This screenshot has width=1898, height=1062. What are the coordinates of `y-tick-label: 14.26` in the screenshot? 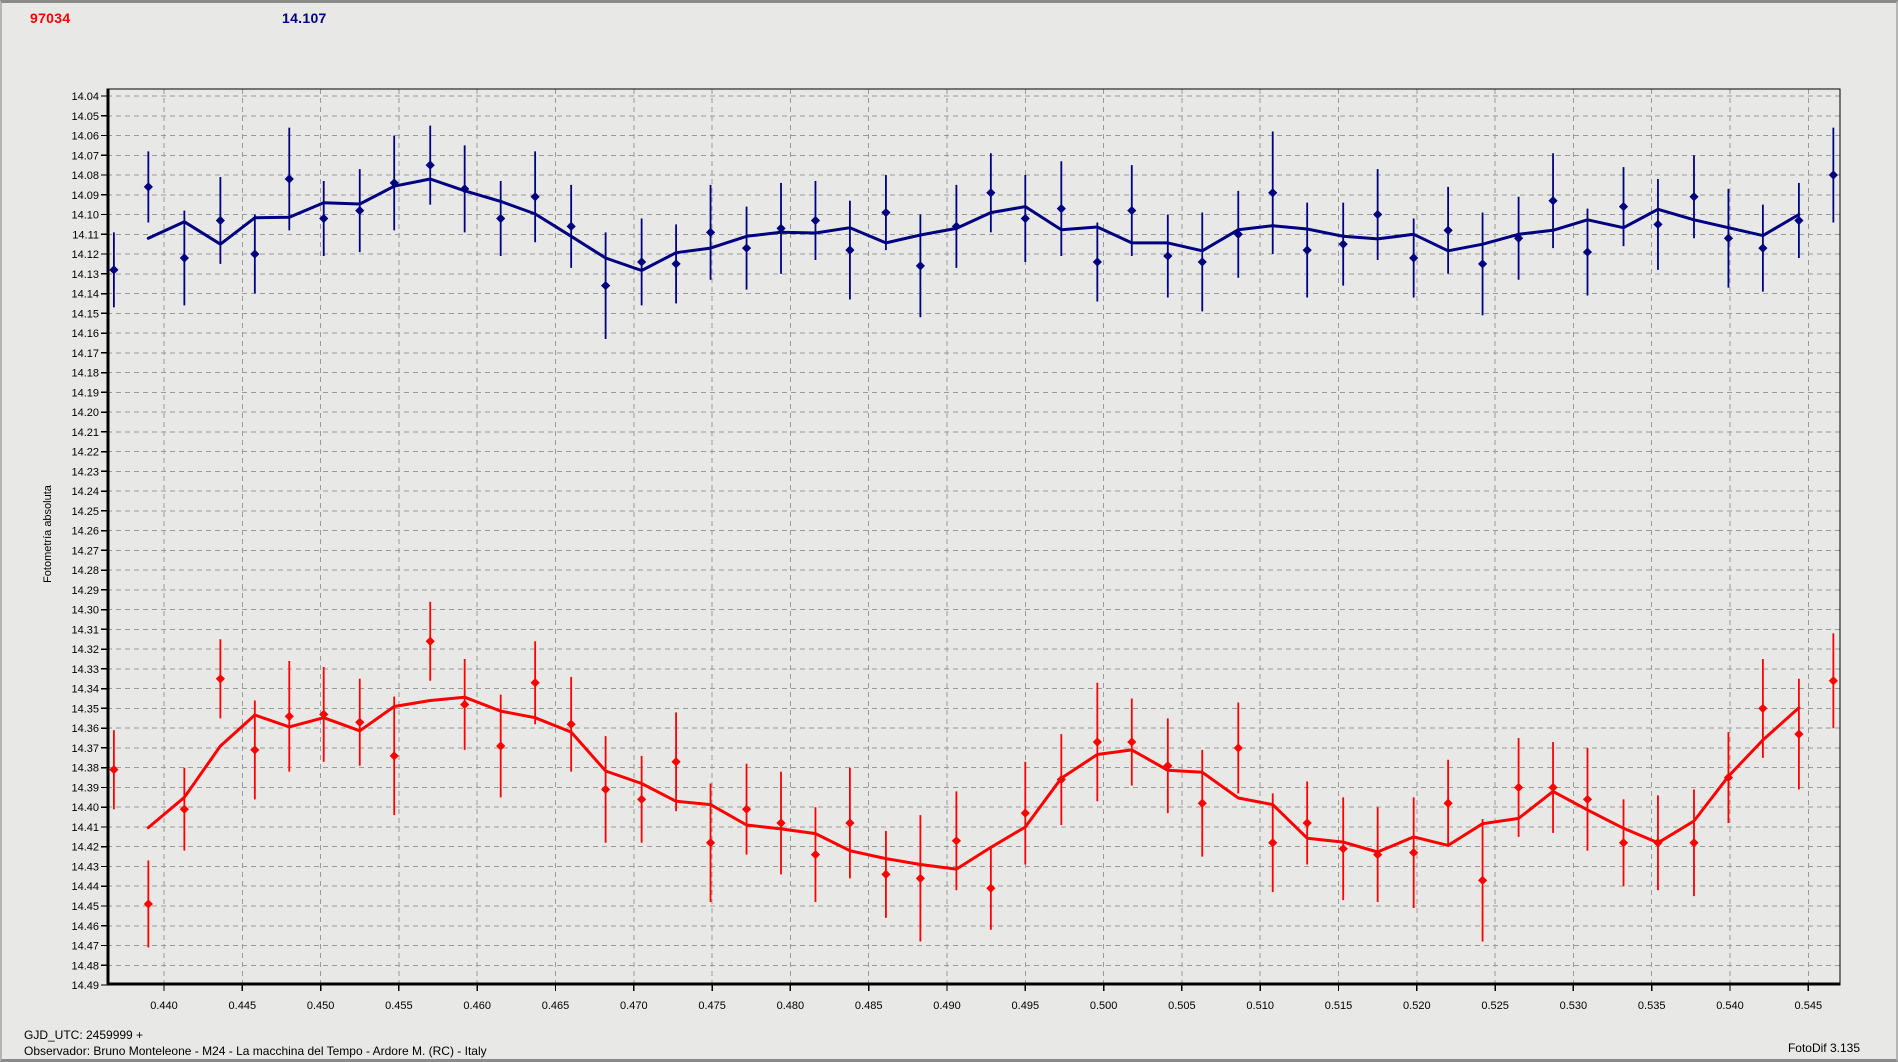 It's located at (85, 532).